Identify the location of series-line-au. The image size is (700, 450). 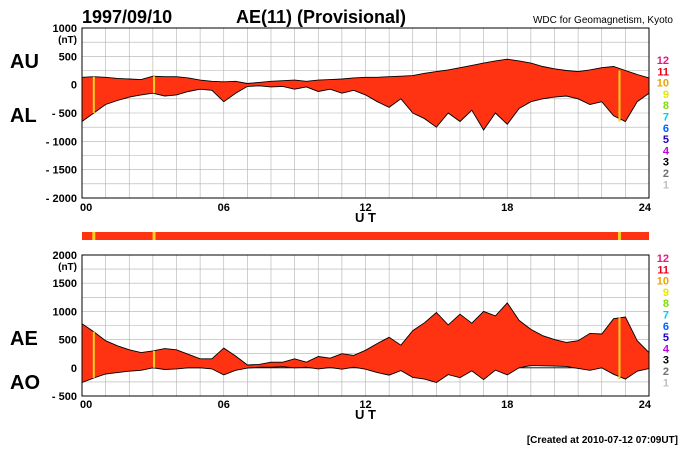
(365, 71).